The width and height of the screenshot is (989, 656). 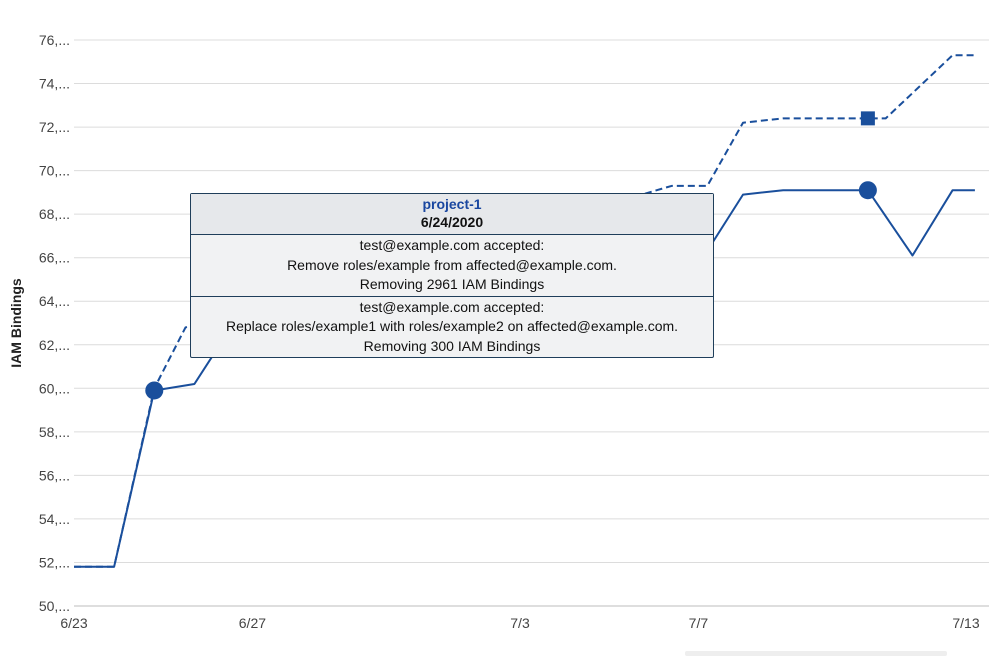 What do you see at coordinates (452, 284) in the screenshot?
I see `tooltip-event-impact: Removing 2961 IAM Bindings` at bounding box center [452, 284].